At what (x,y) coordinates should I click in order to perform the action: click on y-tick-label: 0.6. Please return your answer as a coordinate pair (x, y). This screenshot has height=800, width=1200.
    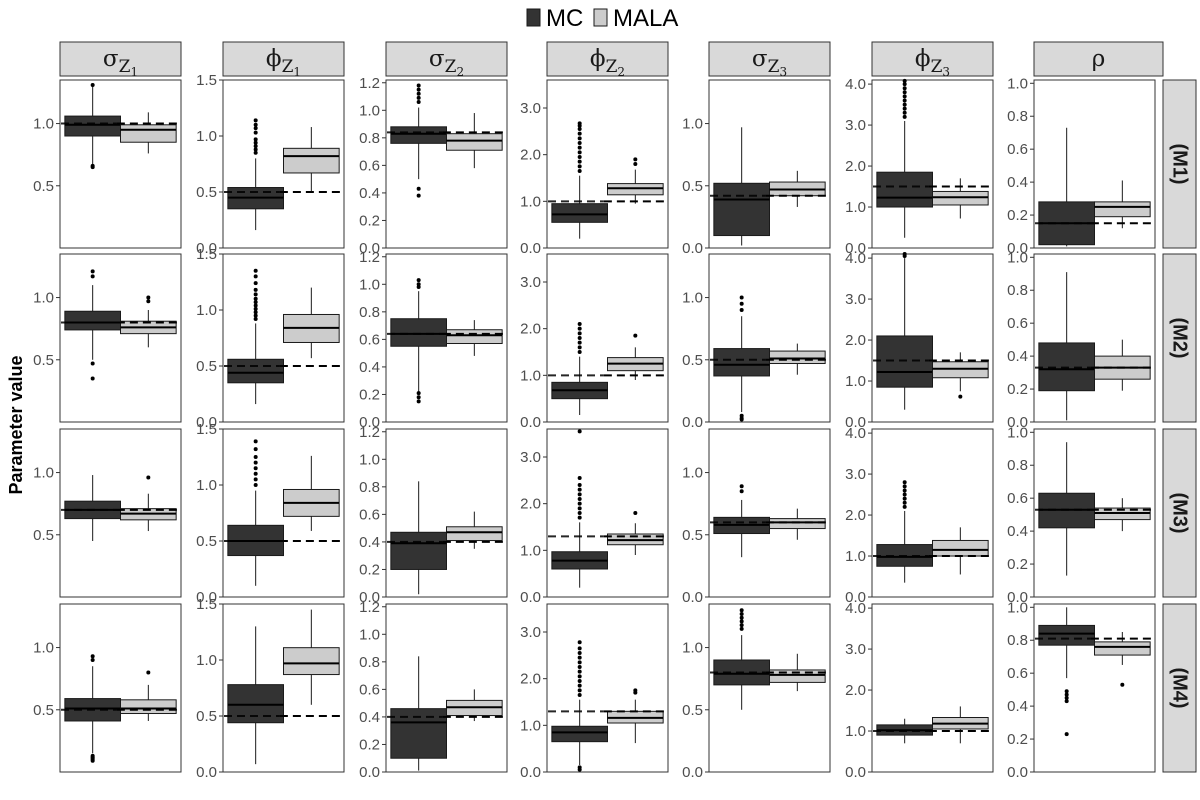
    Looking at the image, I should click on (369, 165).